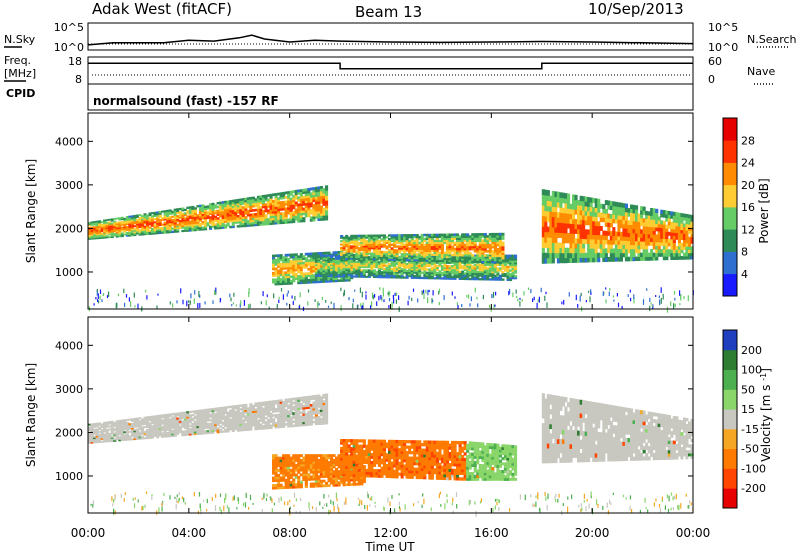 Image resolution: width=800 pixels, height=554 pixels. I want to click on power-ytick-label: 3000, so click(69, 185).